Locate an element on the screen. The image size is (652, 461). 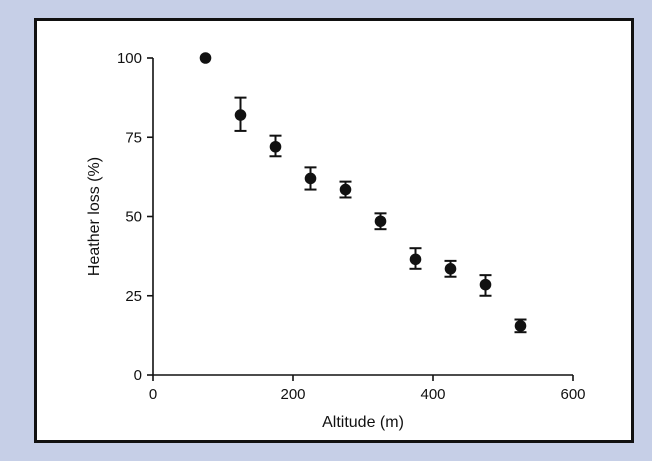
y-ticks: 0 25 50 75 100 is located at coordinates (135, 217).